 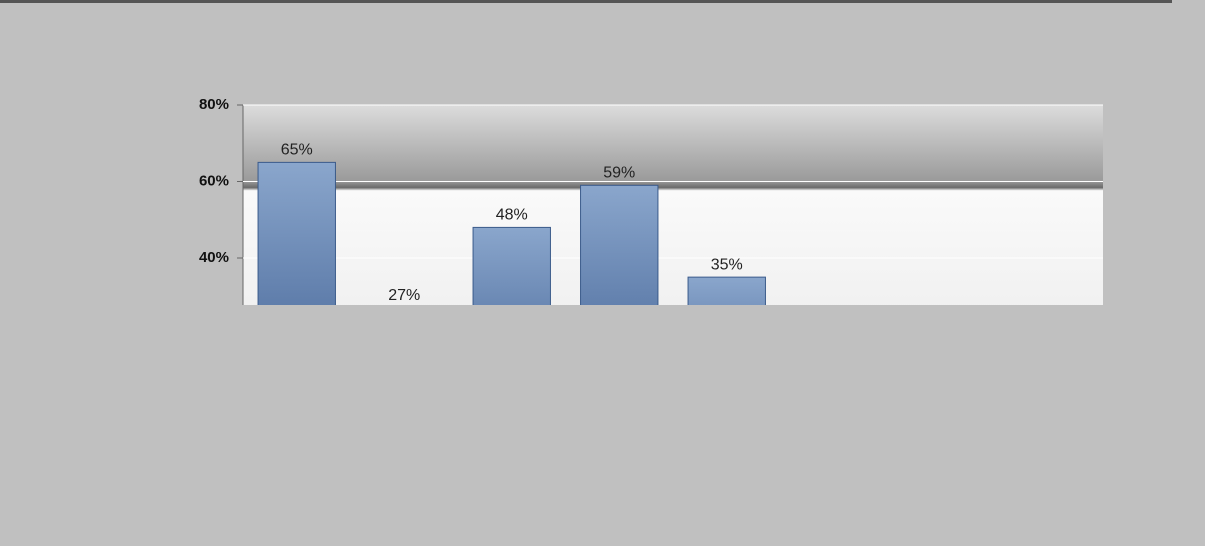 I want to click on data-label: 27%, so click(x=404, y=295).